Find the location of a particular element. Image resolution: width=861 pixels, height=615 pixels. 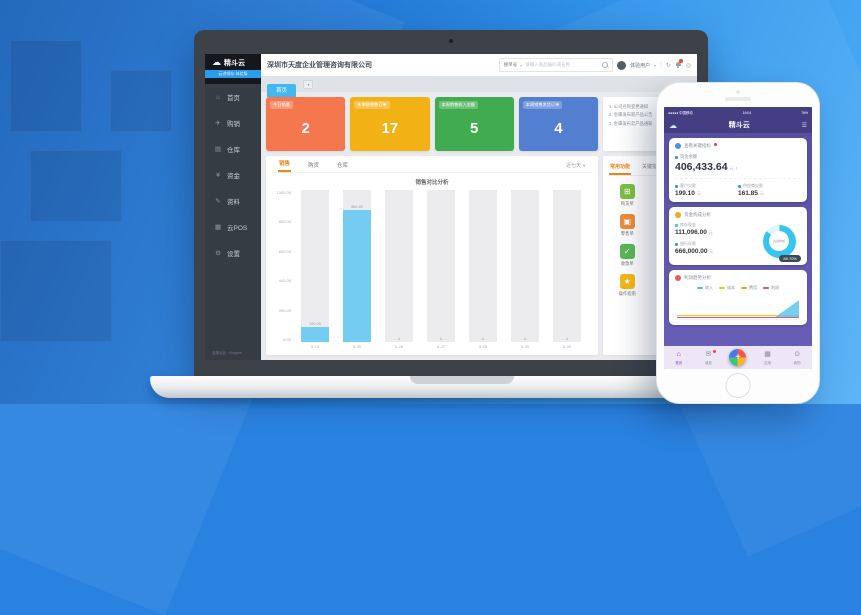

legend-label: 收入 is located at coordinates (709, 287).